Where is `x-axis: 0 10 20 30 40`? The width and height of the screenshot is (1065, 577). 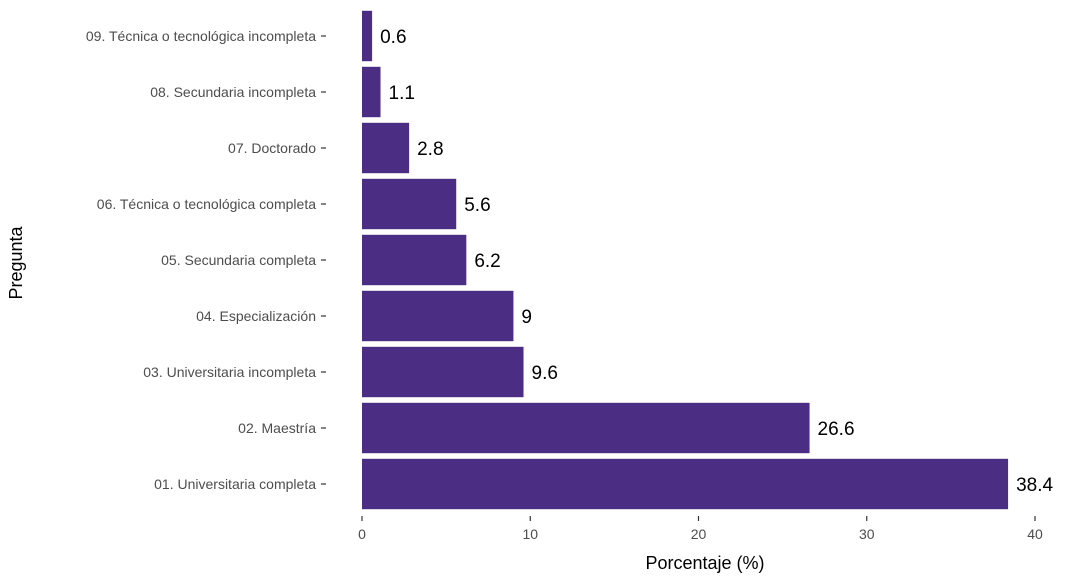
x-axis: 0 10 20 30 40 is located at coordinates (700, 529).